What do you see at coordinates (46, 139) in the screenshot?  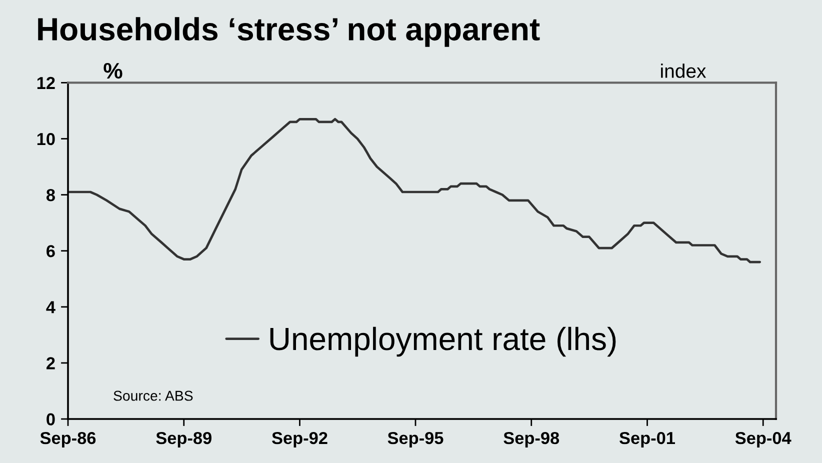 I see `y-tick-label: 10` at bounding box center [46, 139].